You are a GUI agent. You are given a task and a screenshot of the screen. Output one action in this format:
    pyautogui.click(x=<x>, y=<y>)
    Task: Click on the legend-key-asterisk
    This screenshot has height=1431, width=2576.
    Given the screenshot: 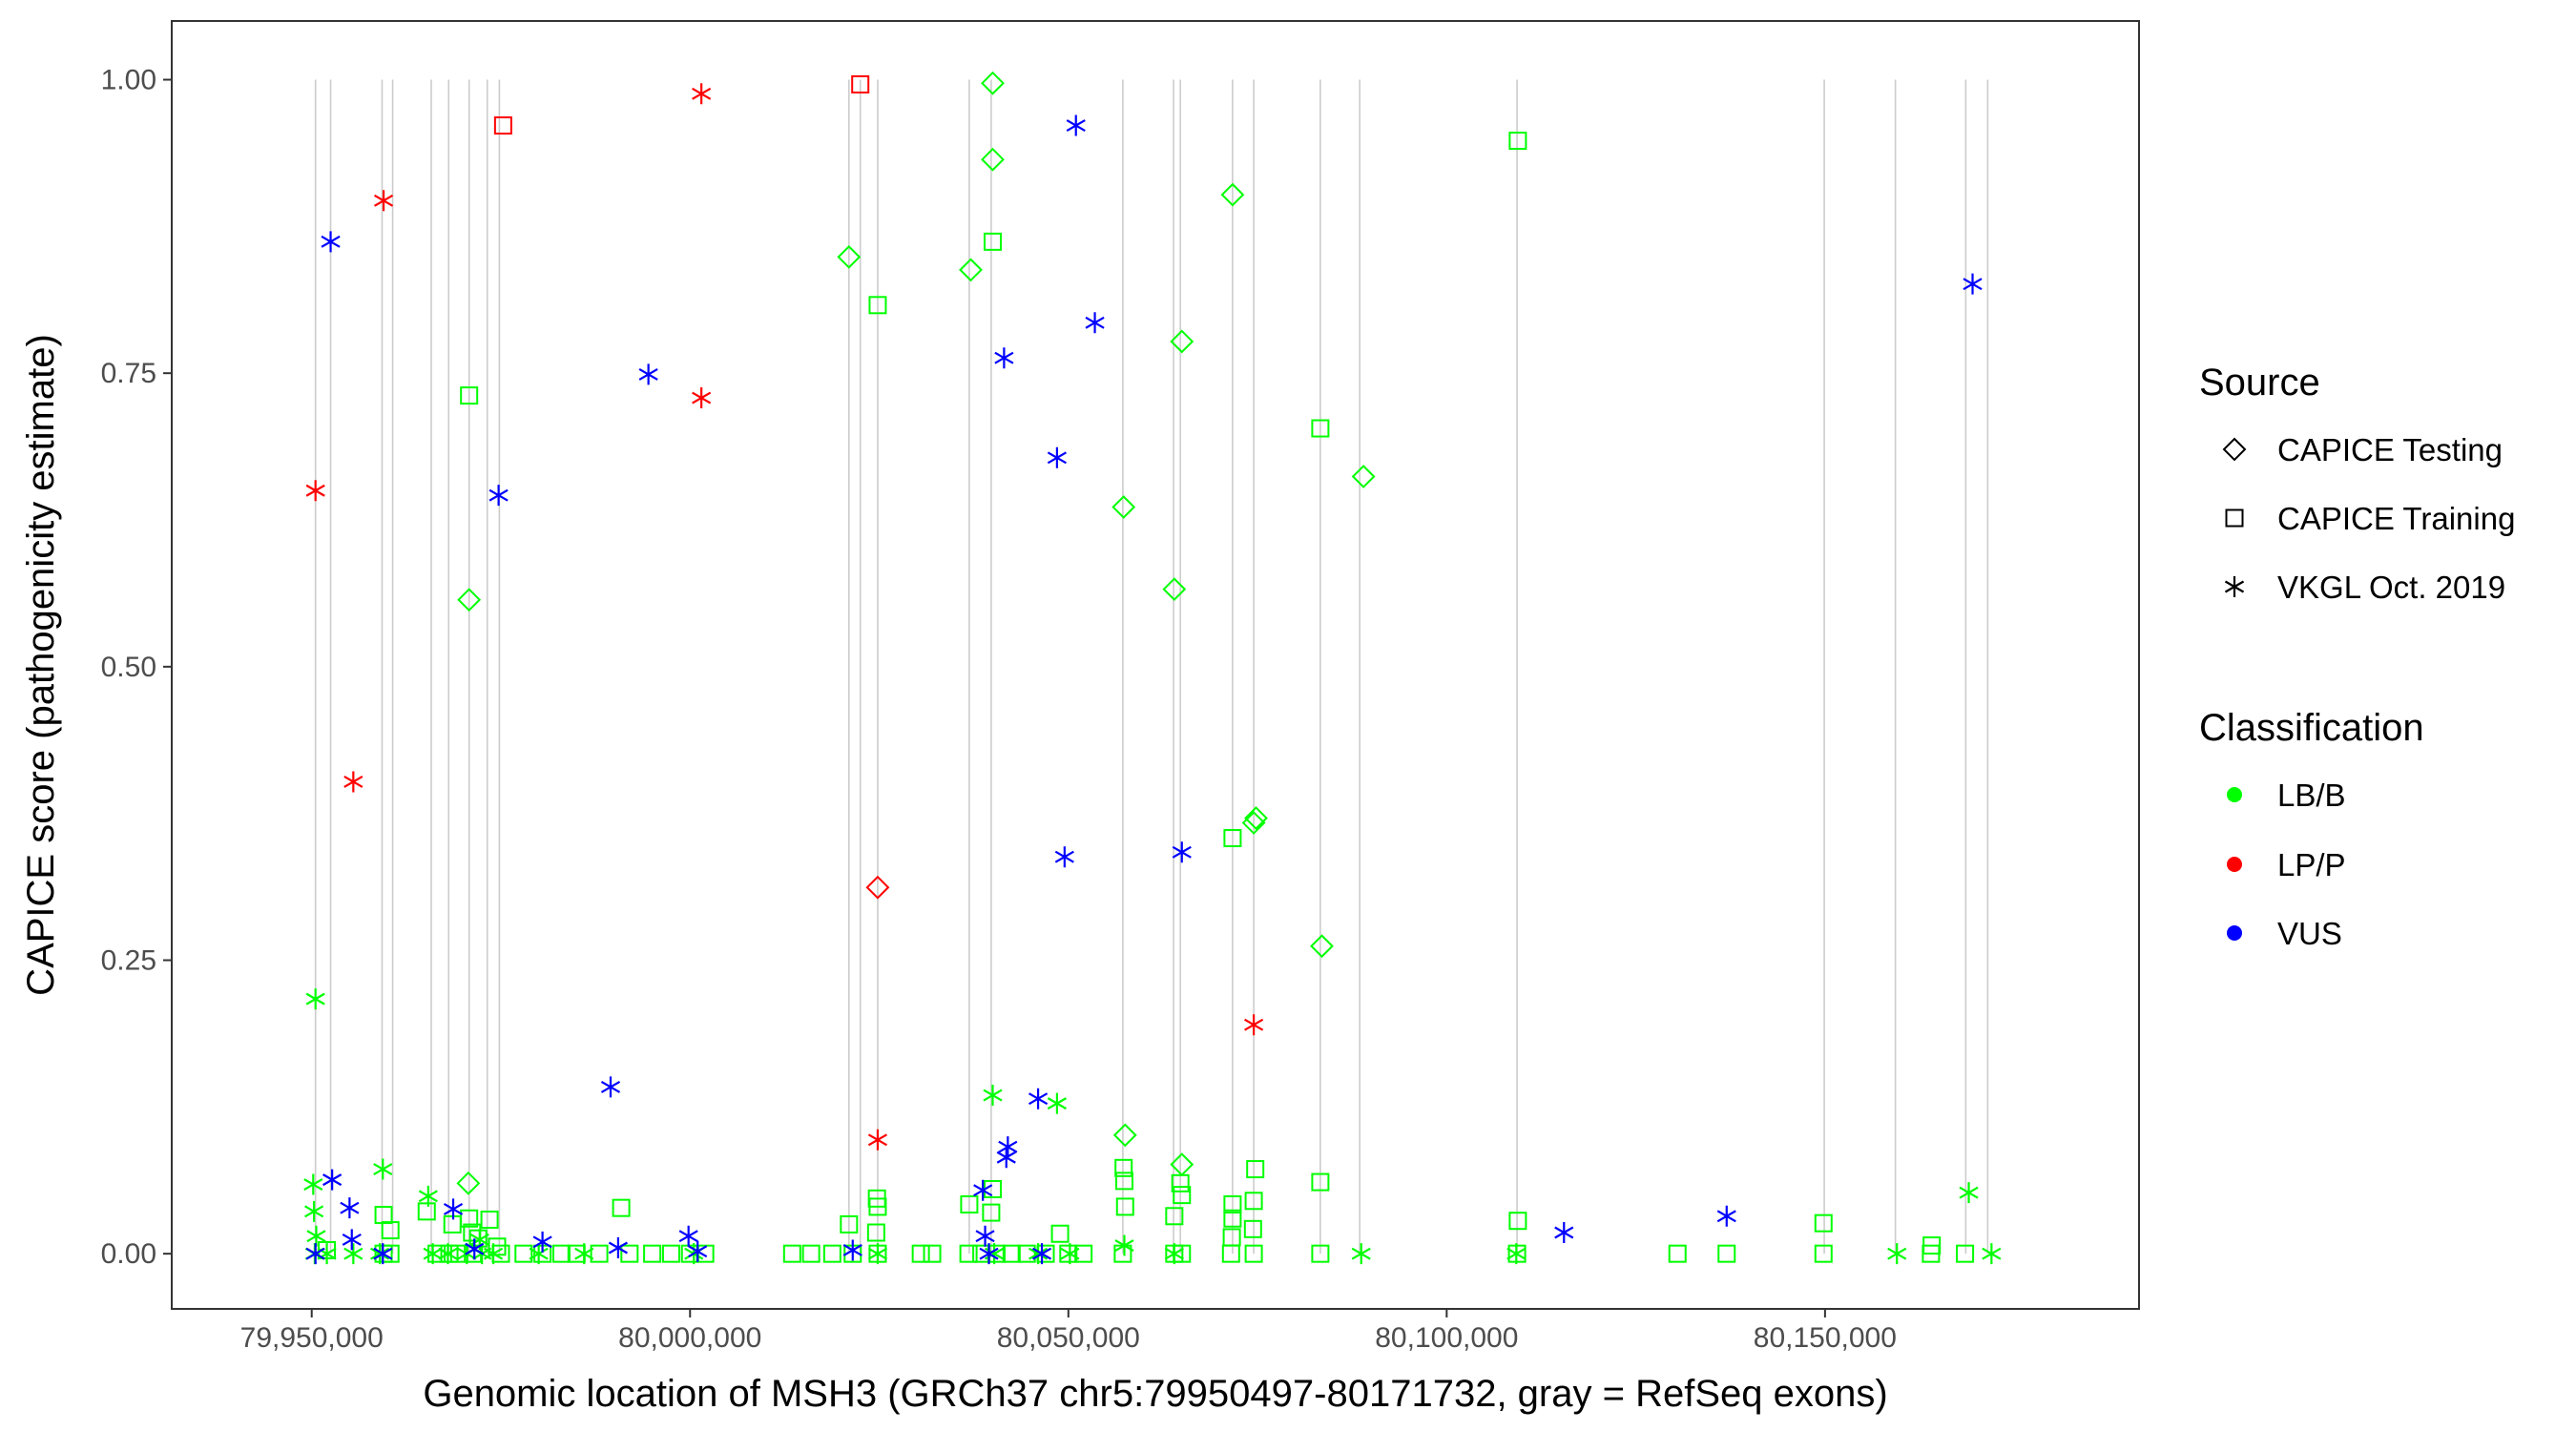 What is the action you would take?
    pyautogui.click(x=2234, y=586)
    